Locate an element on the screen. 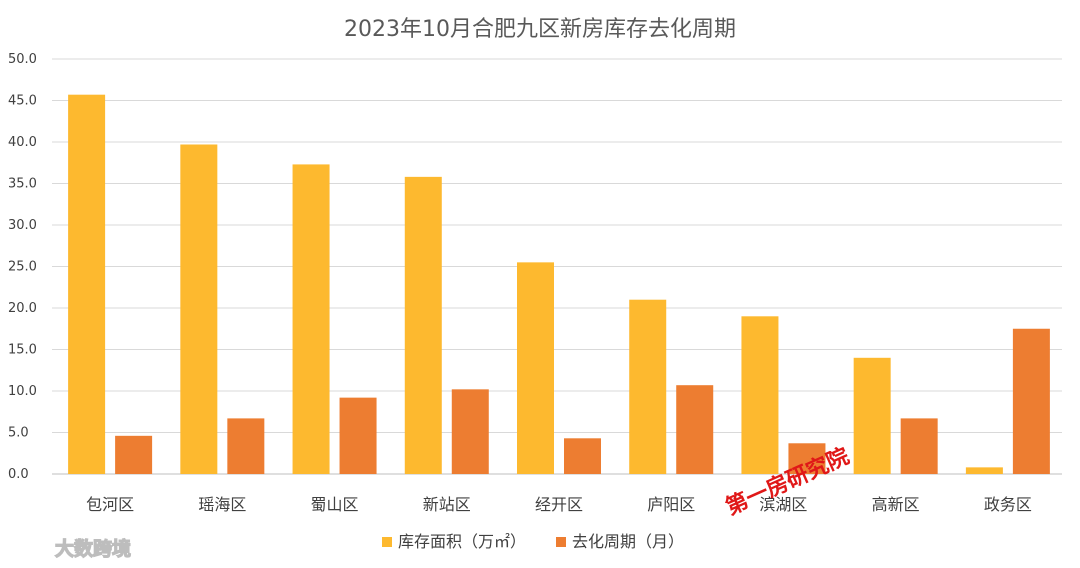  watermark-gray: 大数跨境 is located at coordinates (92, 548).